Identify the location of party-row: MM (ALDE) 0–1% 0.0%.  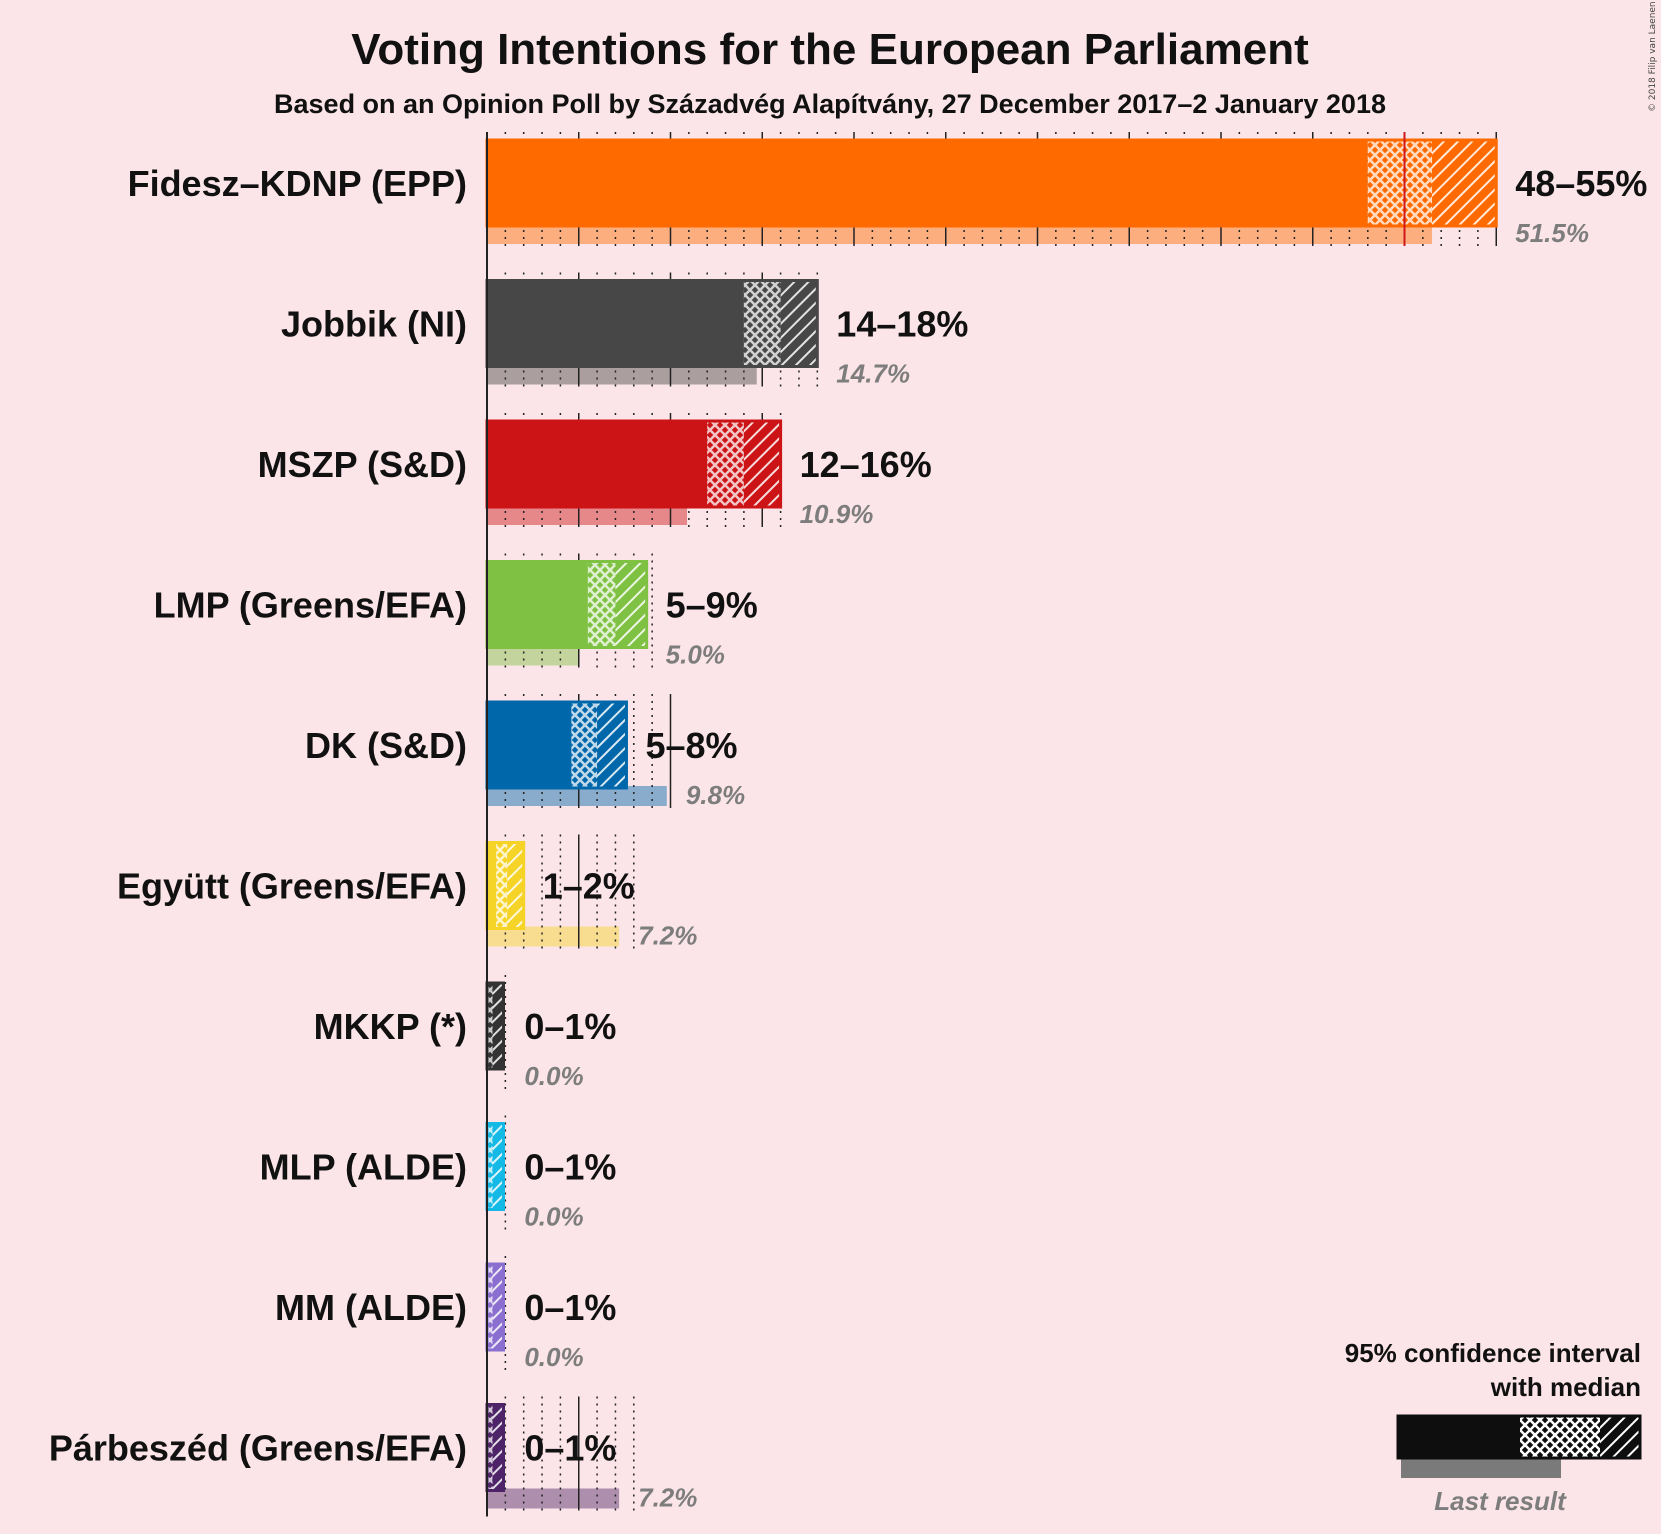
(445, 1314).